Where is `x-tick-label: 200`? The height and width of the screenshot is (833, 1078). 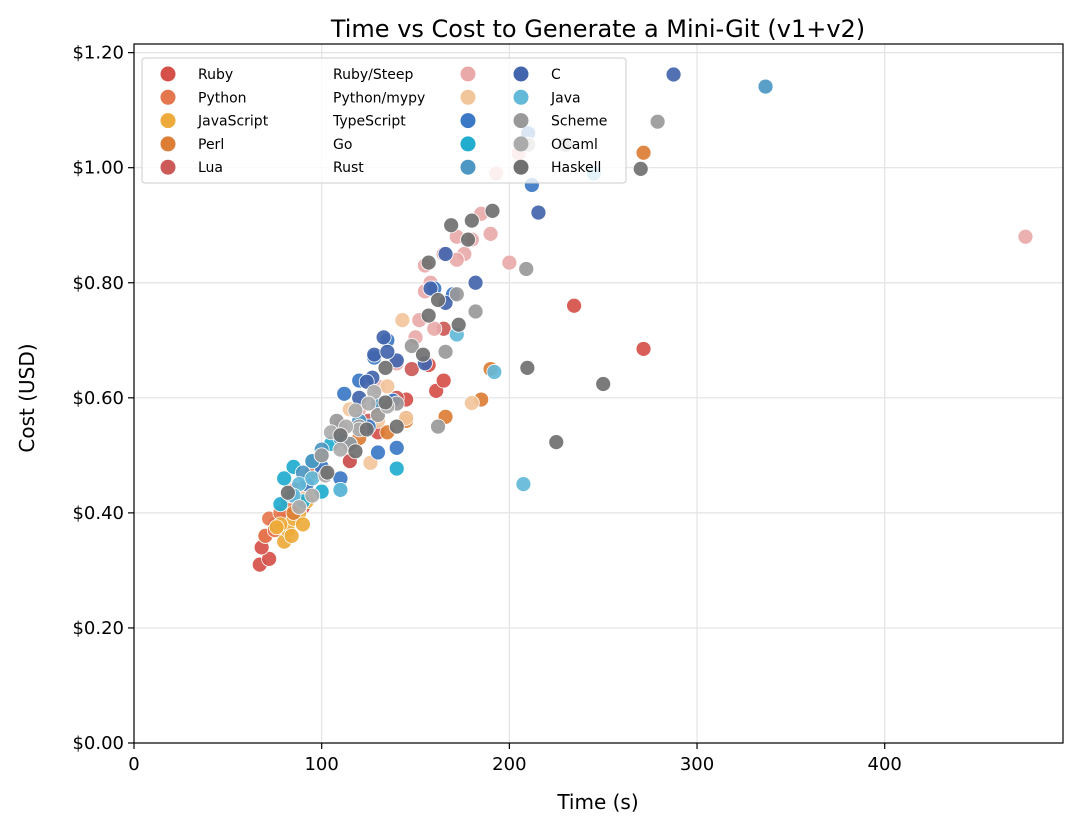
x-tick-label: 200 is located at coordinates (509, 764).